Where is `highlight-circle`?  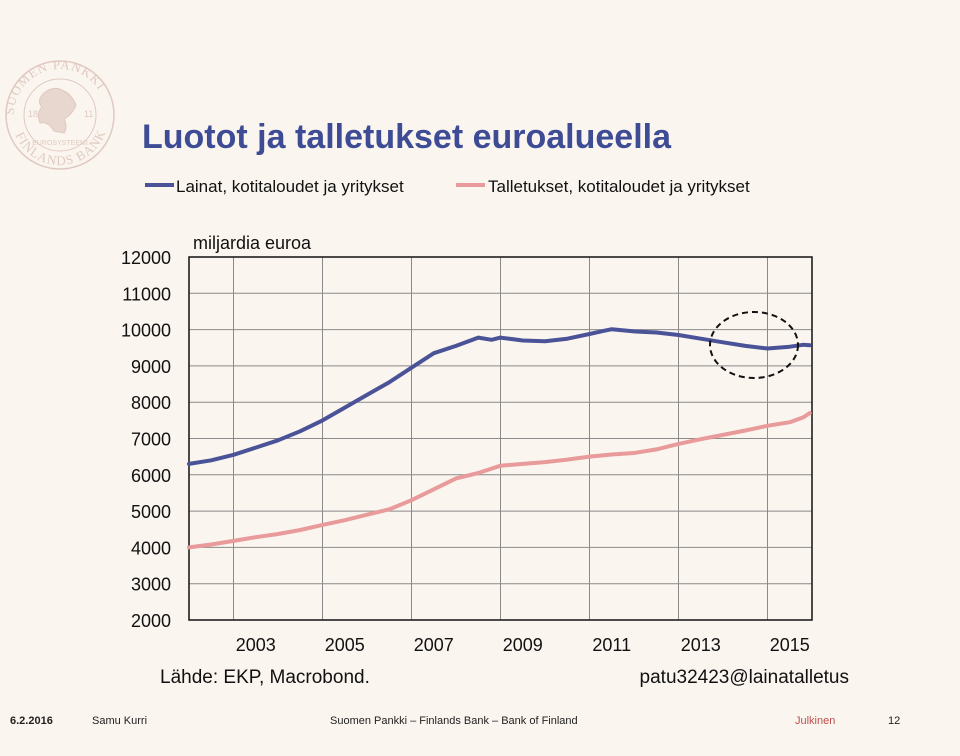
highlight-circle is located at coordinates (754, 345).